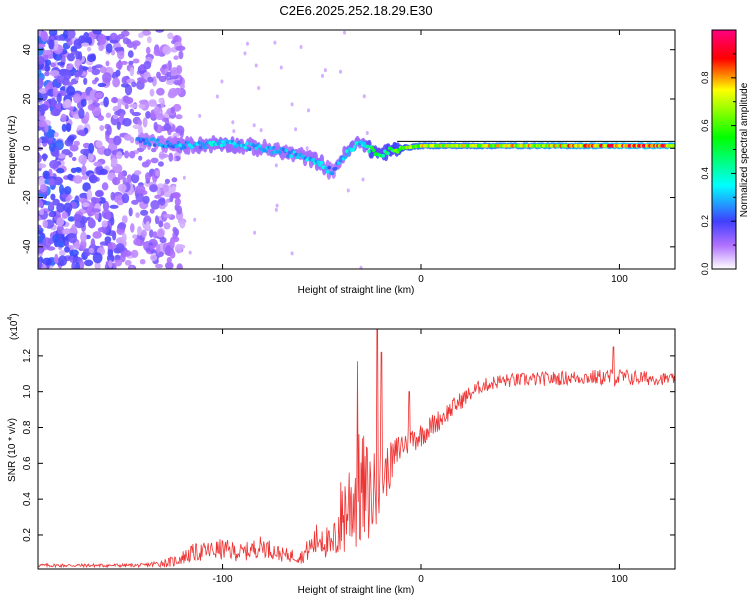  What do you see at coordinates (27, 427) in the screenshot?
I see `y-tick-label: 0.8` at bounding box center [27, 427].